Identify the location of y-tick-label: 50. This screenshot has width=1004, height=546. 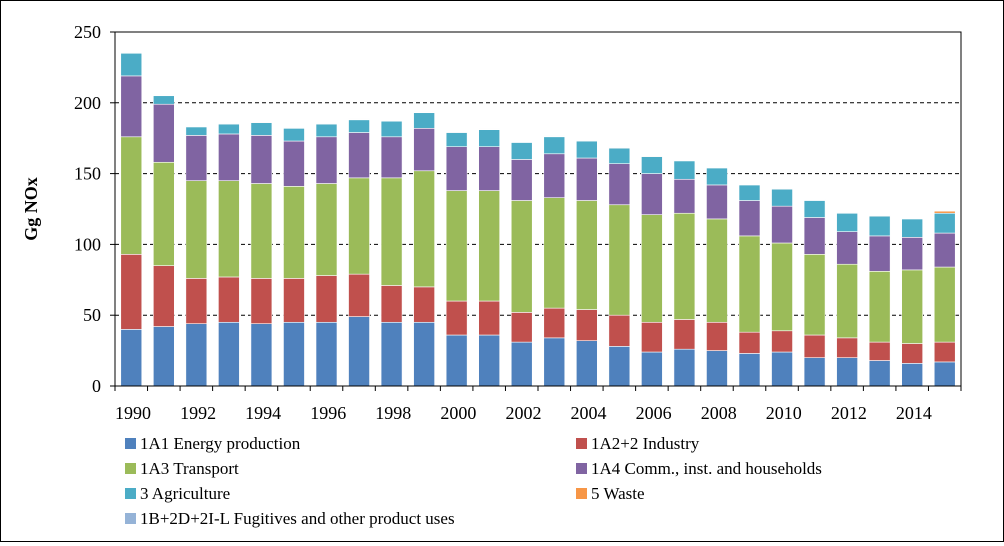
(92, 315).